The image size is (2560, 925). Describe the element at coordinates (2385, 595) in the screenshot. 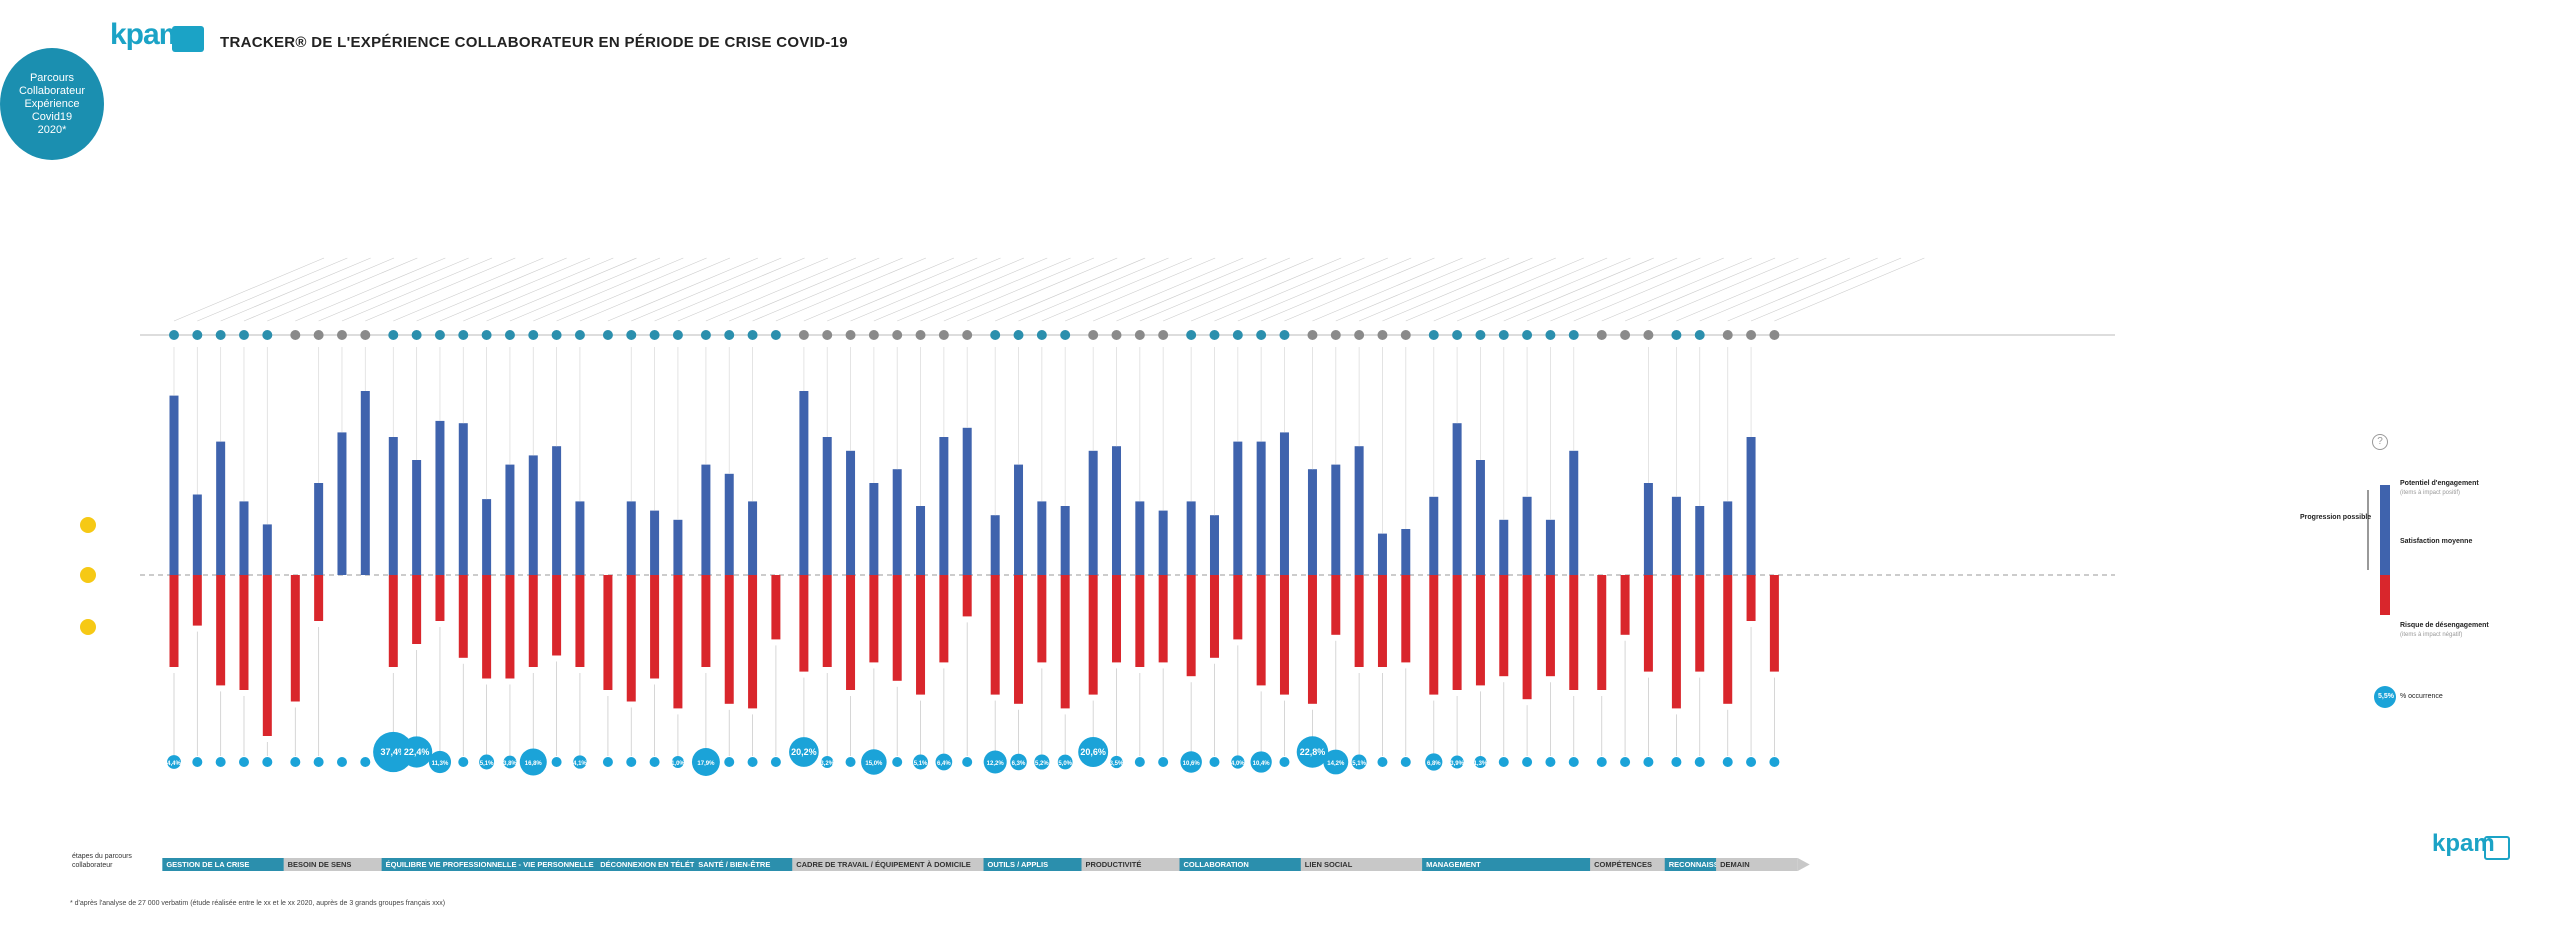

I see `legend-negative-bar` at that location.